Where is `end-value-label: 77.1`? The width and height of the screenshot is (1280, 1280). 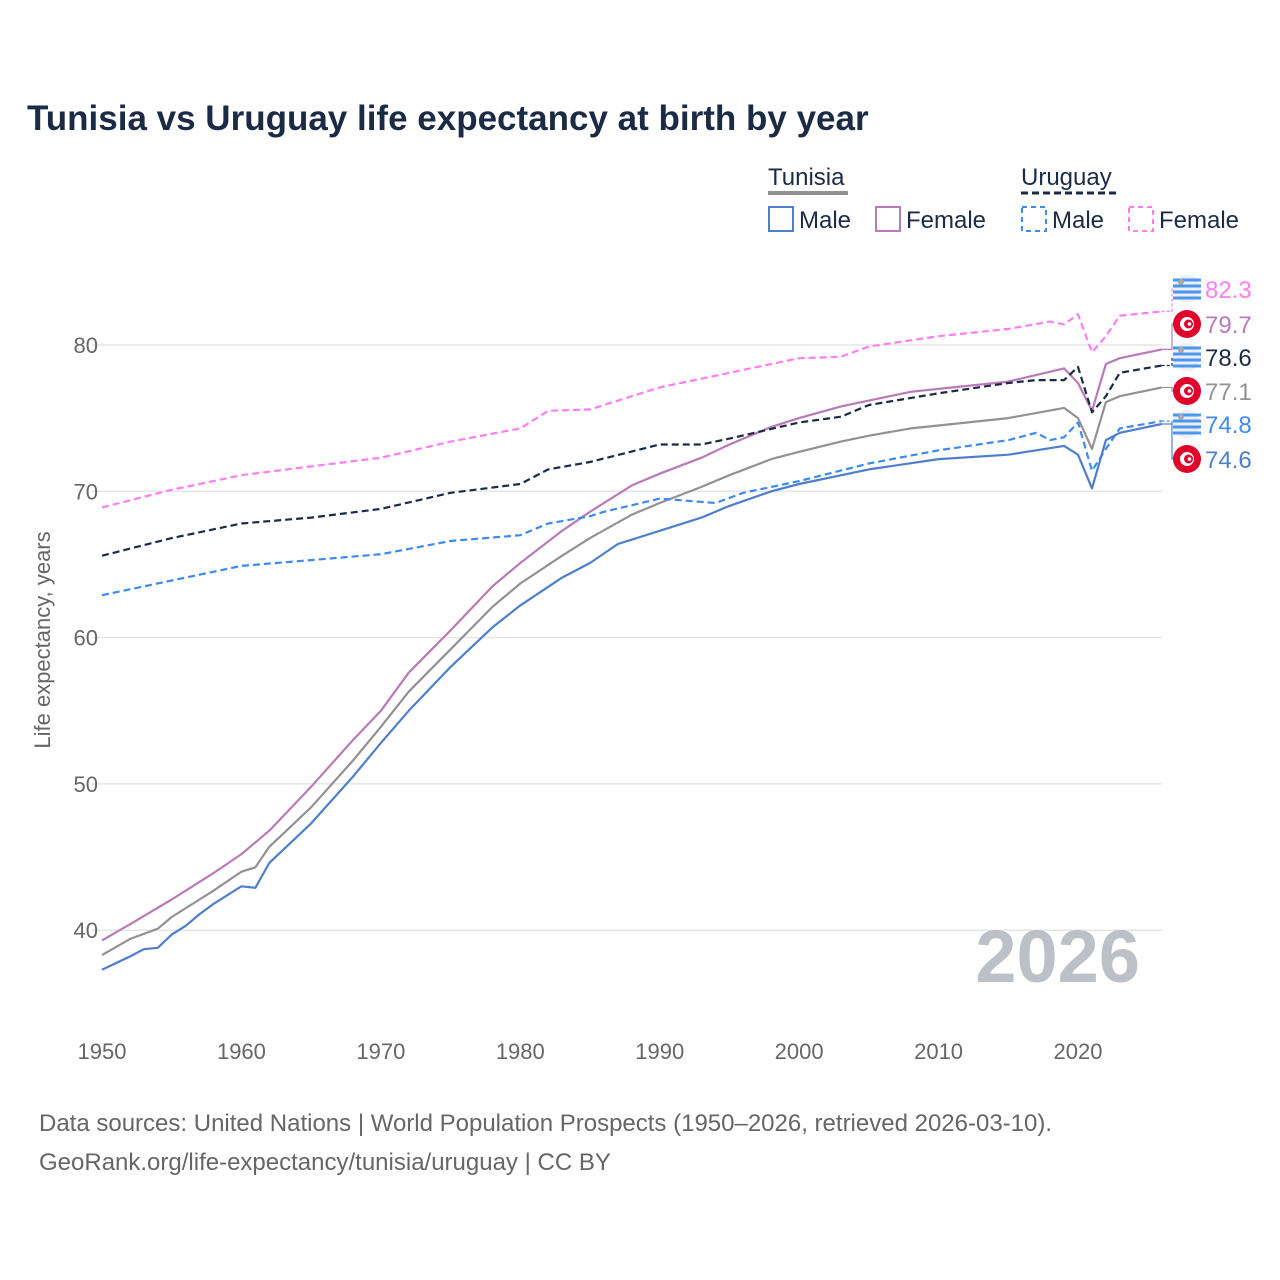
end-value-label: 77.1 is located at coordinates (1228, 392).